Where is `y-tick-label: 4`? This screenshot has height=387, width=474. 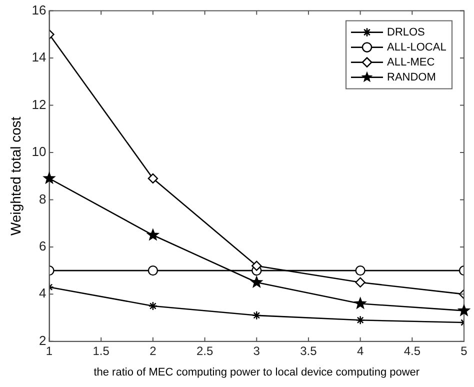
y-tick-label: 4 is located at coordinates (42, 293).